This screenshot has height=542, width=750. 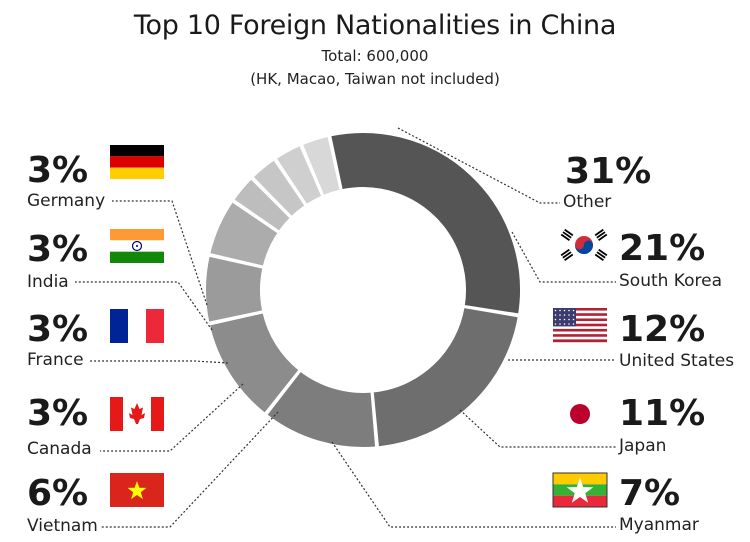 What do you see at coordinates (137, 490) in the screenshot?
I see `vietnam-flag-icon` at bounding box center [137, 490].